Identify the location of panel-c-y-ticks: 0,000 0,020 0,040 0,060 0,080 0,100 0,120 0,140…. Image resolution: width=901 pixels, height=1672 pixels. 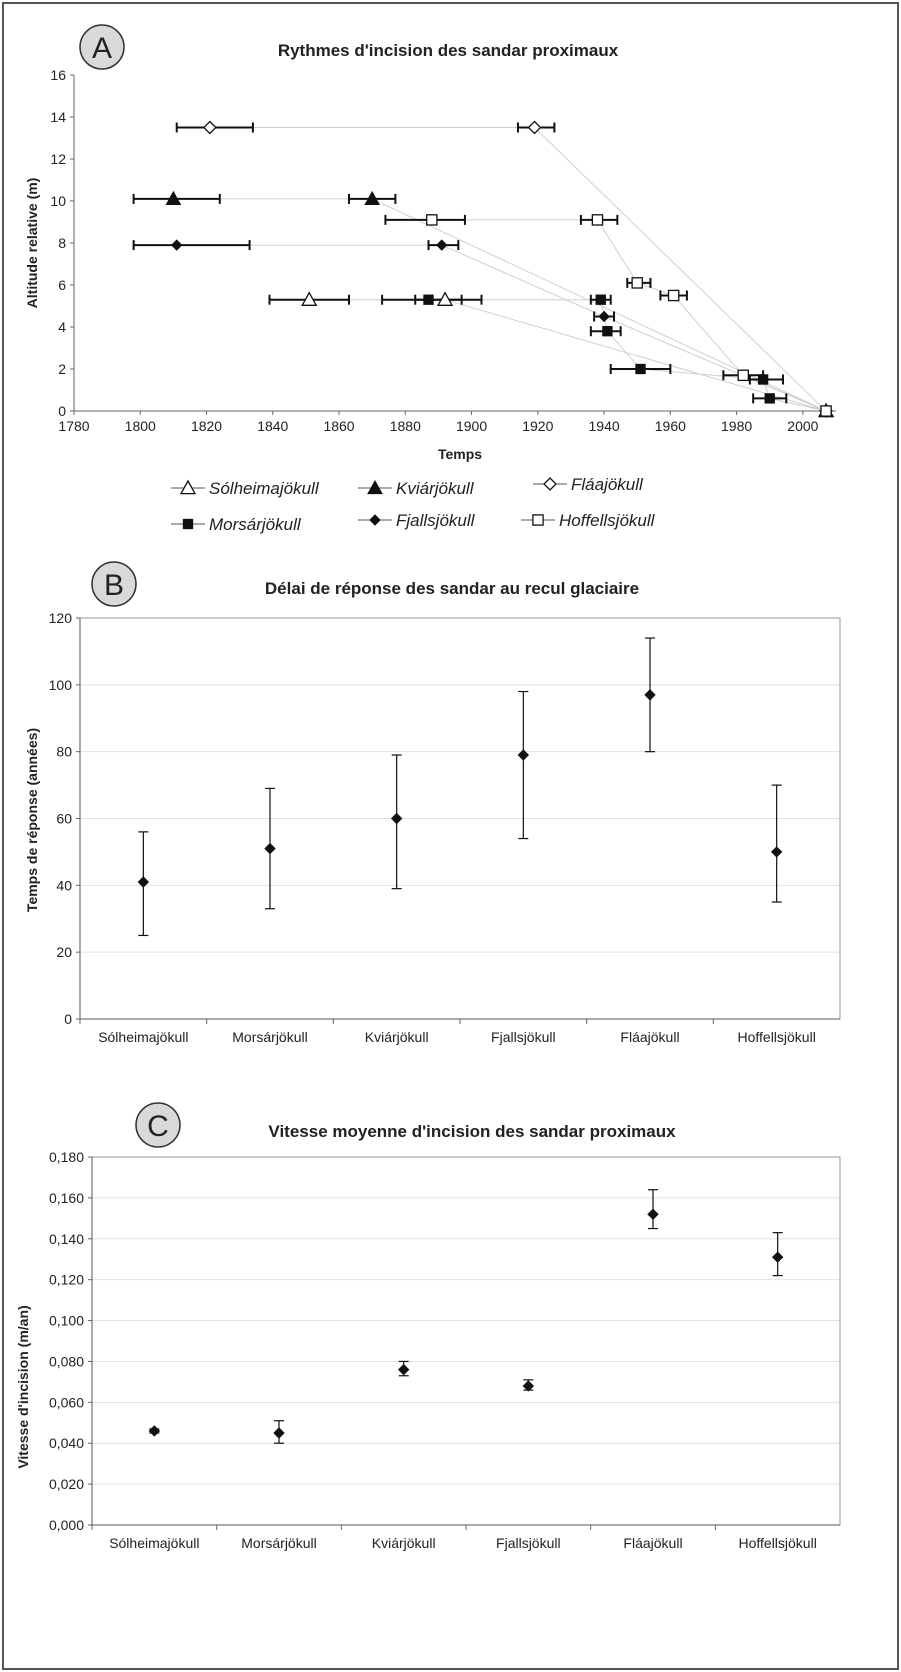
(70, 1341).